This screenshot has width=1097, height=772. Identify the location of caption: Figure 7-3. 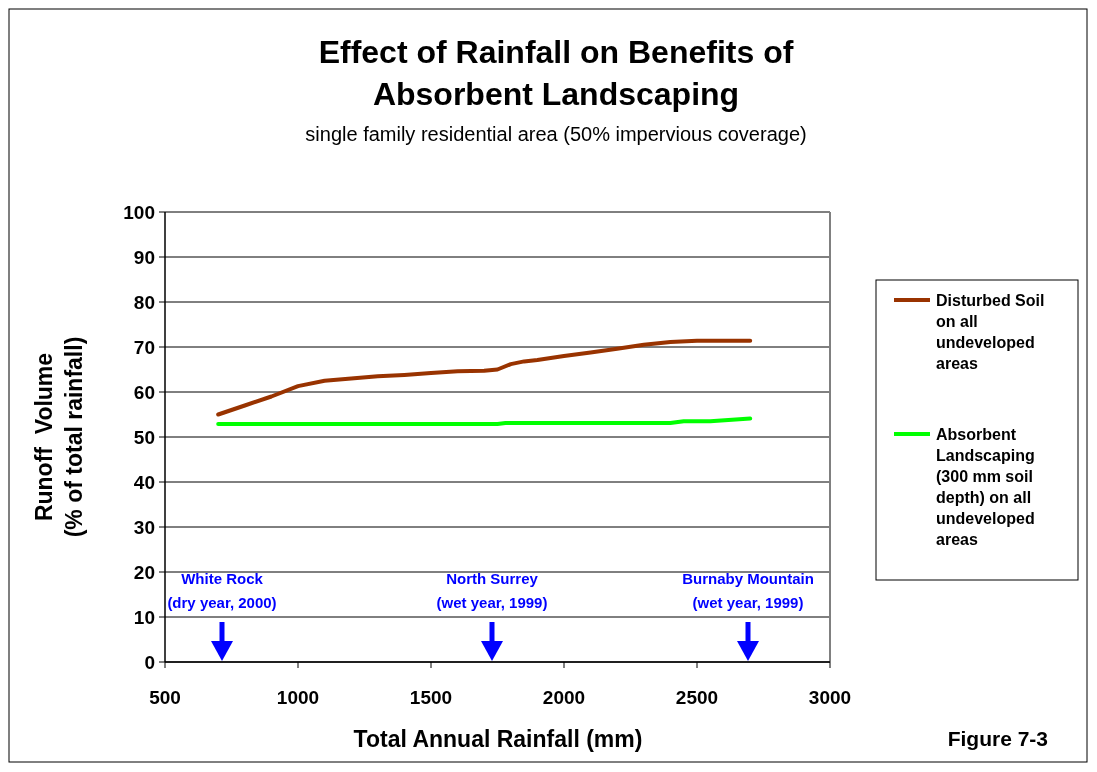
(997, 738).